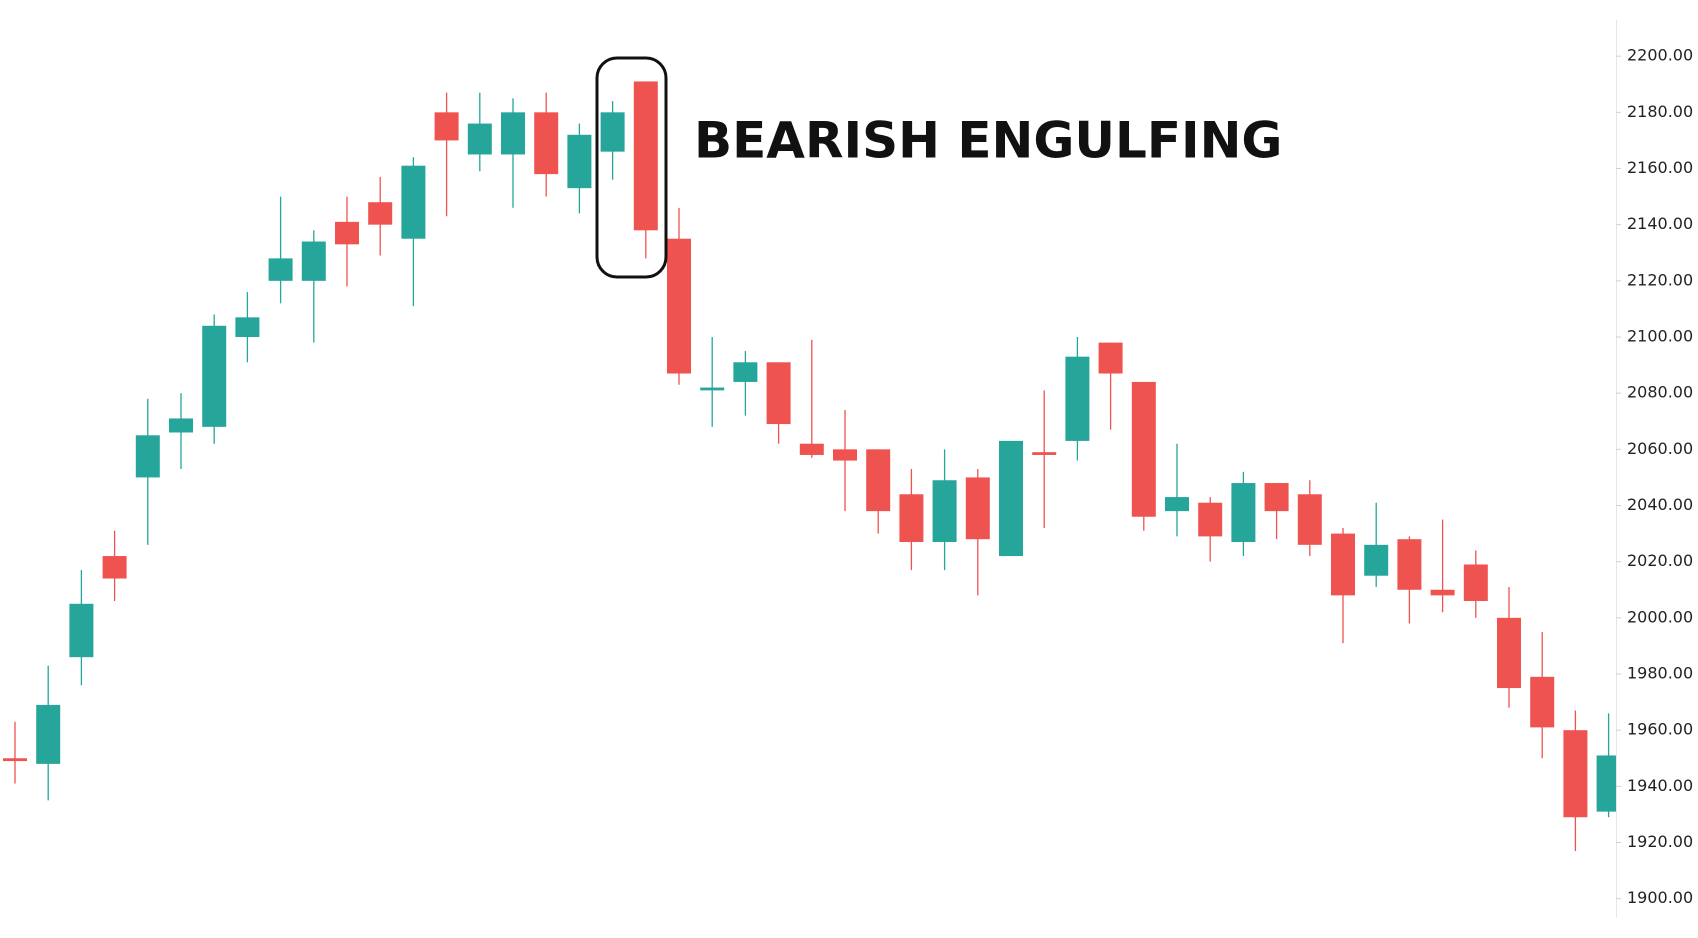 The height and width of the screenshot is (938, 1698). Describe the element at coordinates (1660, 336) in the screenshot. I see `y-tick-label: 2100.00` at that location.